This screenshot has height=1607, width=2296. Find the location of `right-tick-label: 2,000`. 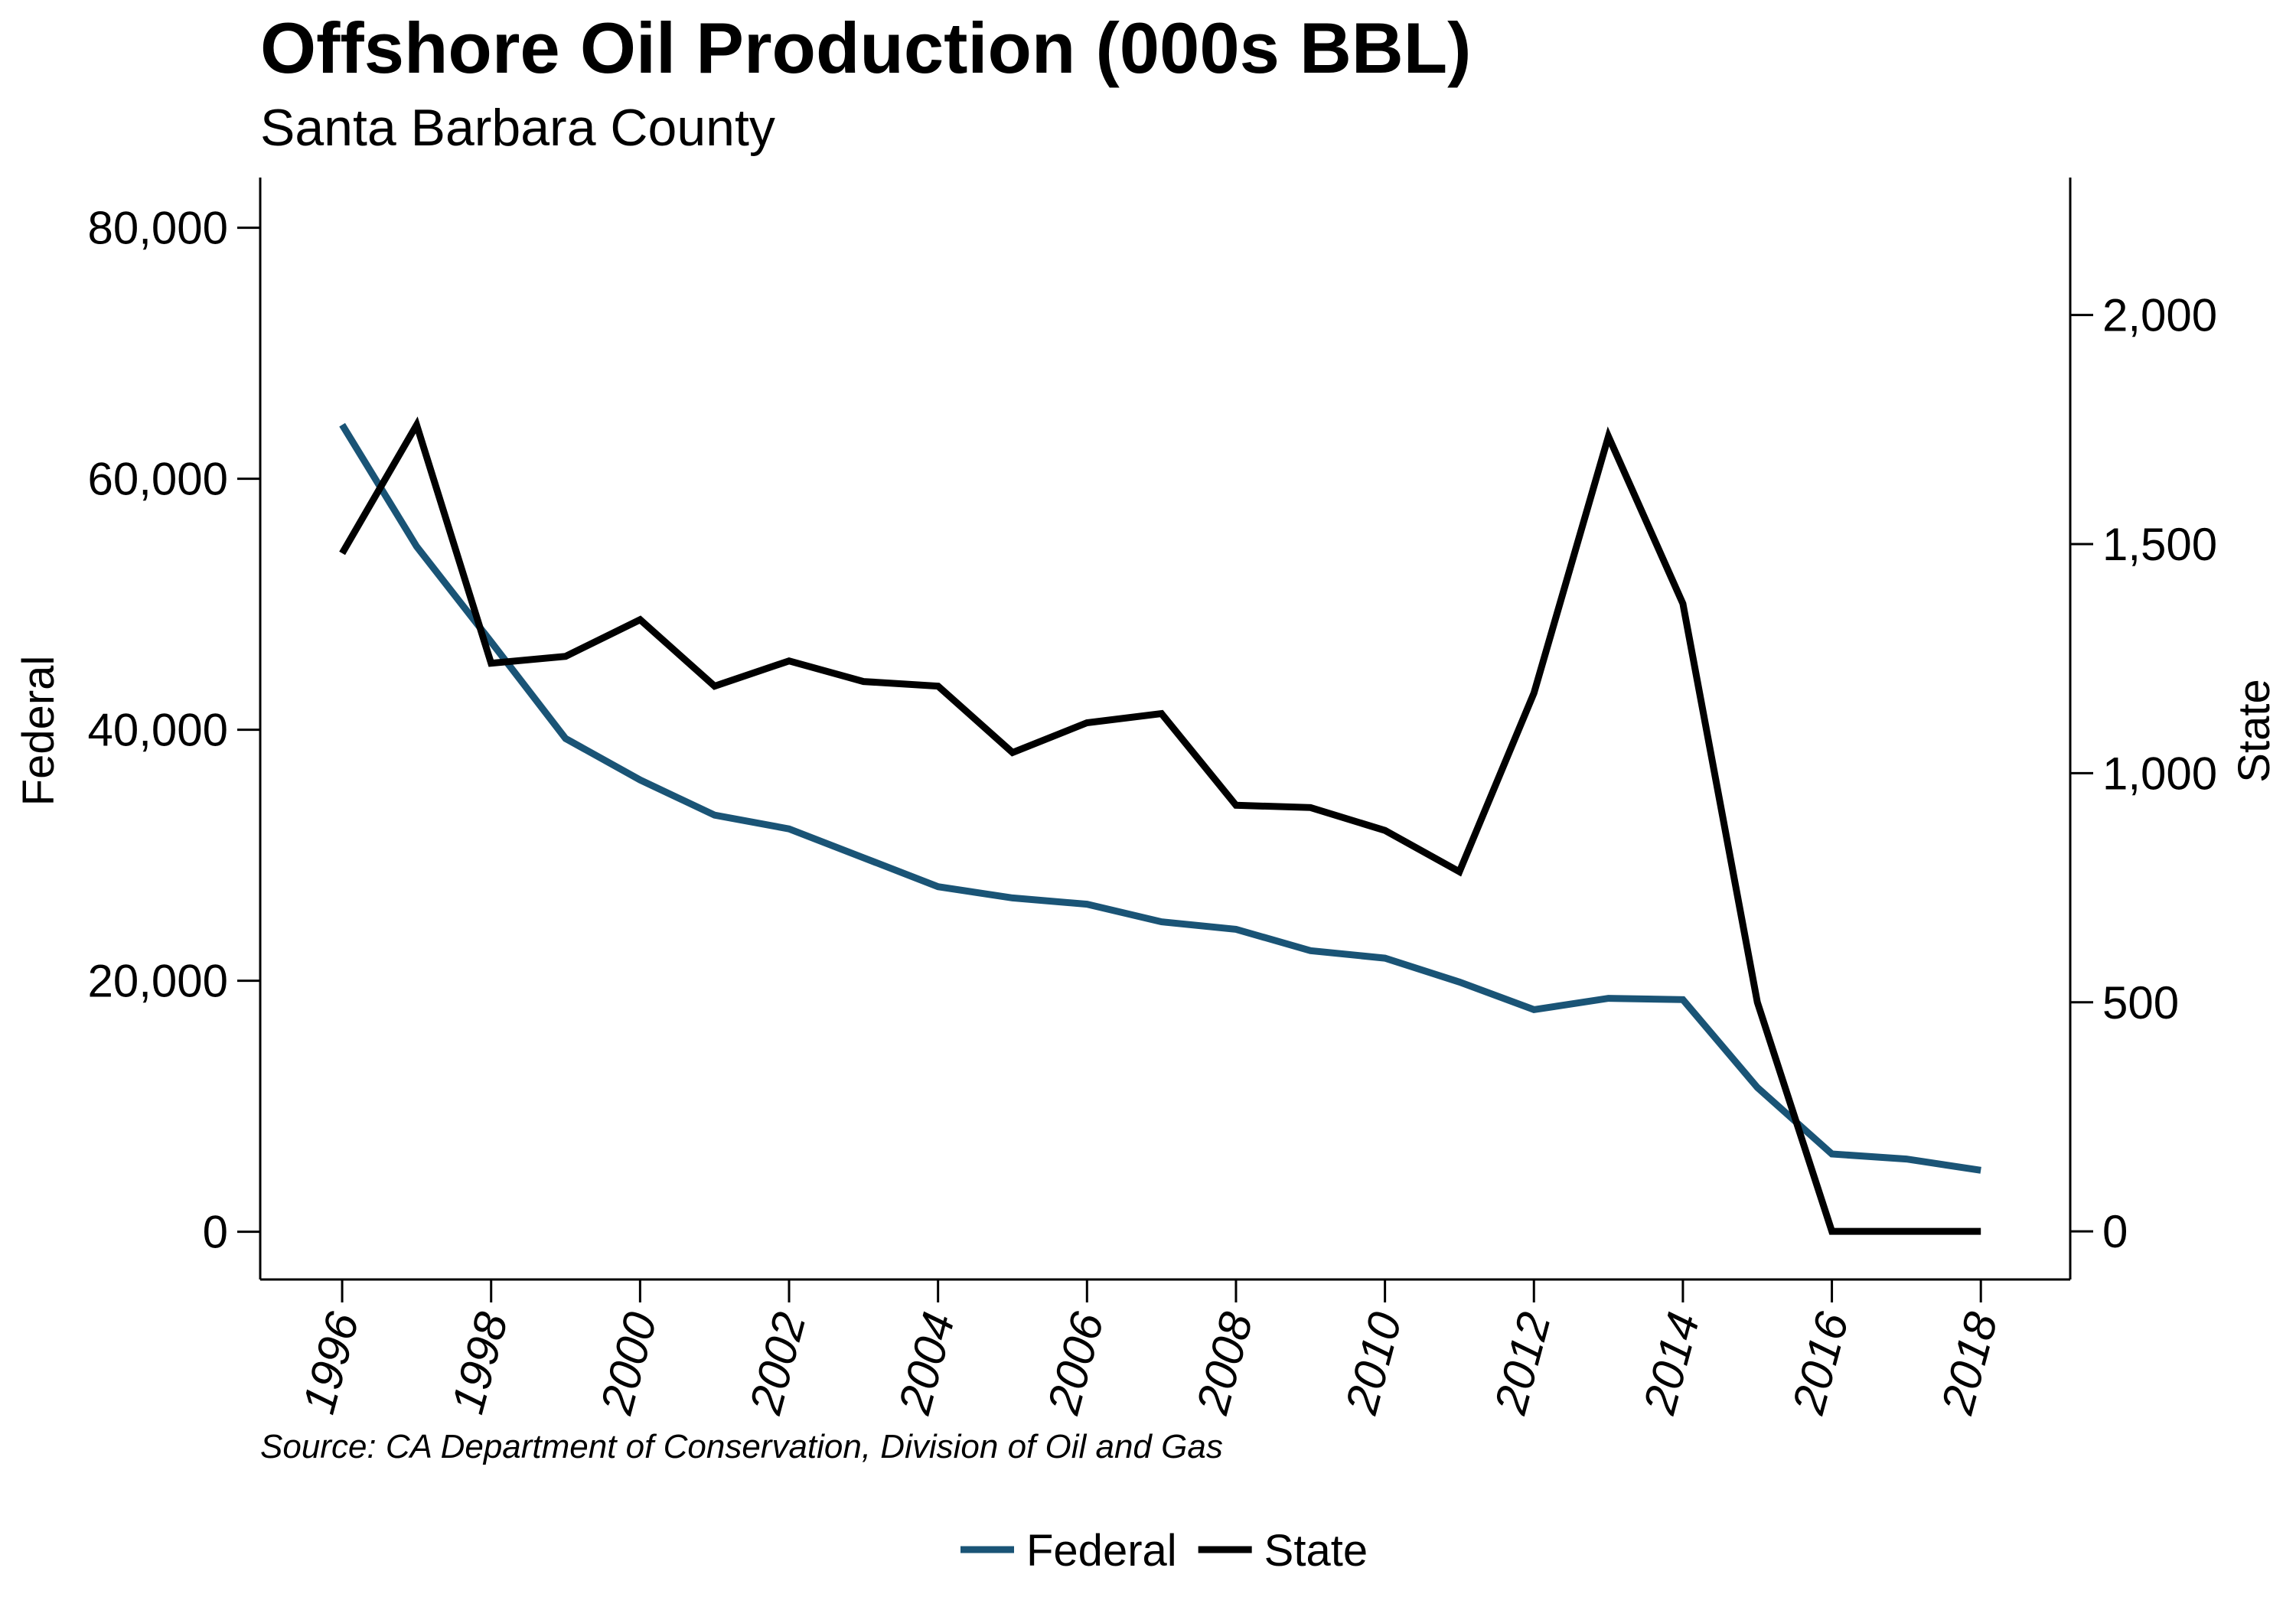

right-tick-label: 2,000 is located at coordinates (2159, 315).